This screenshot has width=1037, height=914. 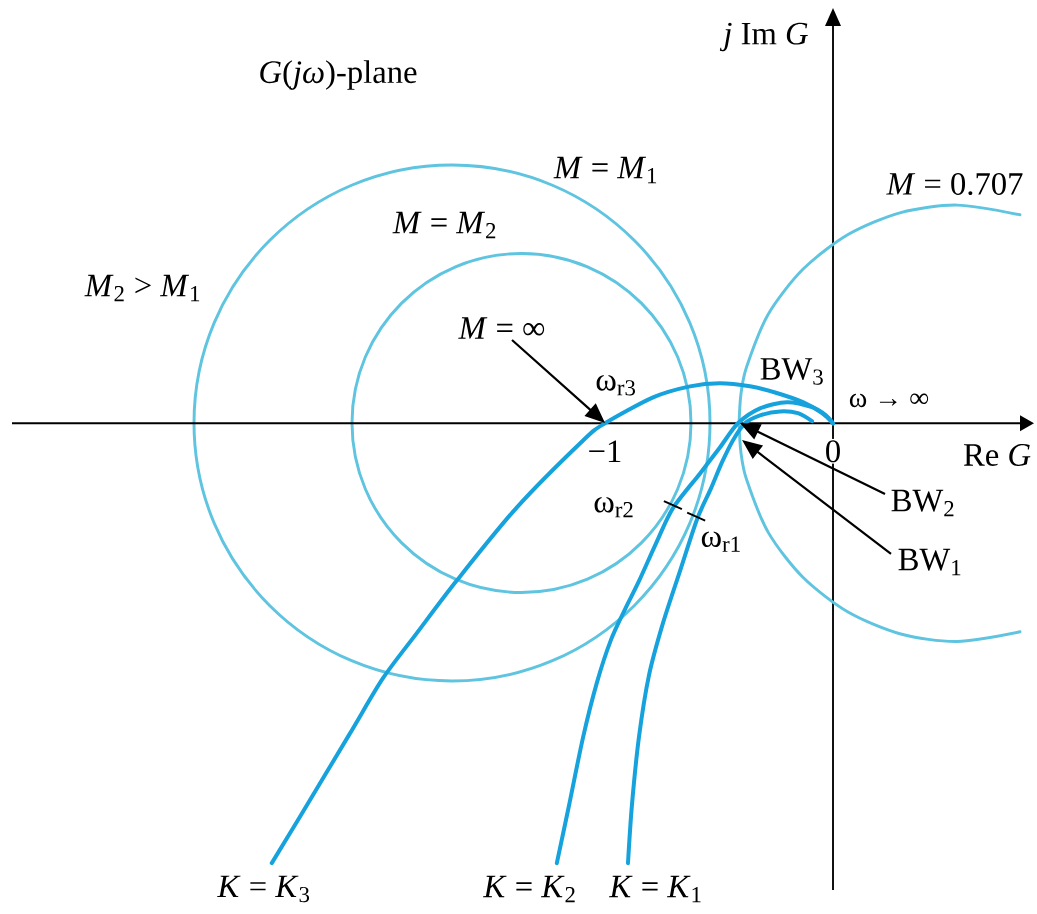 I want to click on x-tick-label: −1, so click(x=605, y=451).